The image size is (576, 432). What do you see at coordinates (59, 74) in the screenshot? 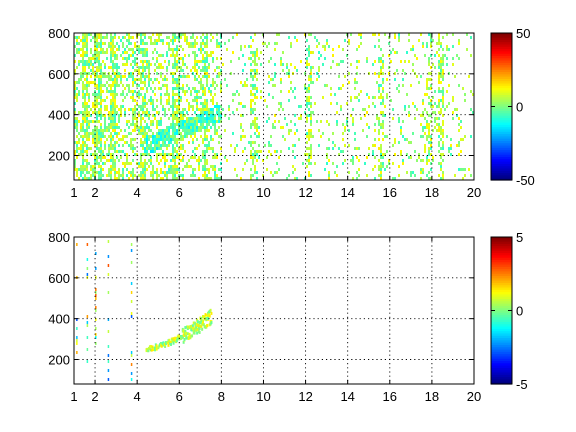
I see `y-tick-label: 600` at bounding box center [59, 74].